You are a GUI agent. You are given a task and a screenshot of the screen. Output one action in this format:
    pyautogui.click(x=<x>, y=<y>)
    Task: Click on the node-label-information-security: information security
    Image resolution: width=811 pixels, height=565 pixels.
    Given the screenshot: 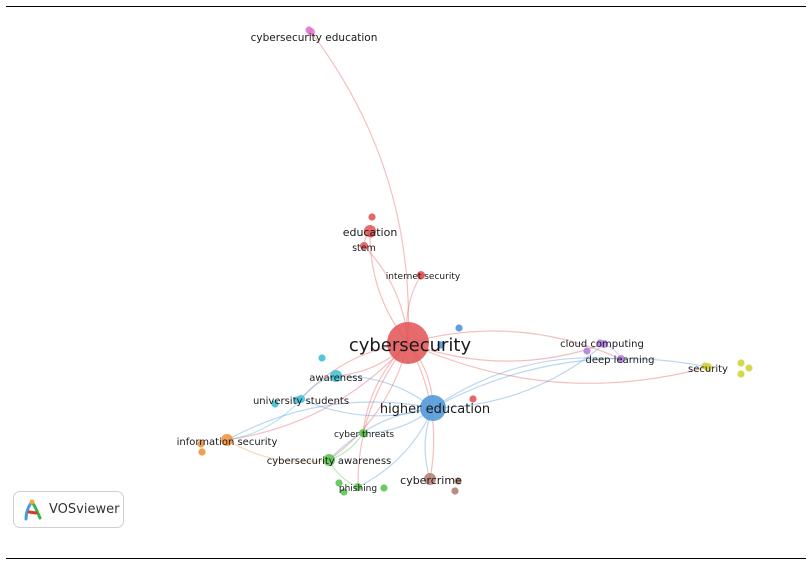 What is the action you would take?
    pyautogui.click(x=227, y=442)
    